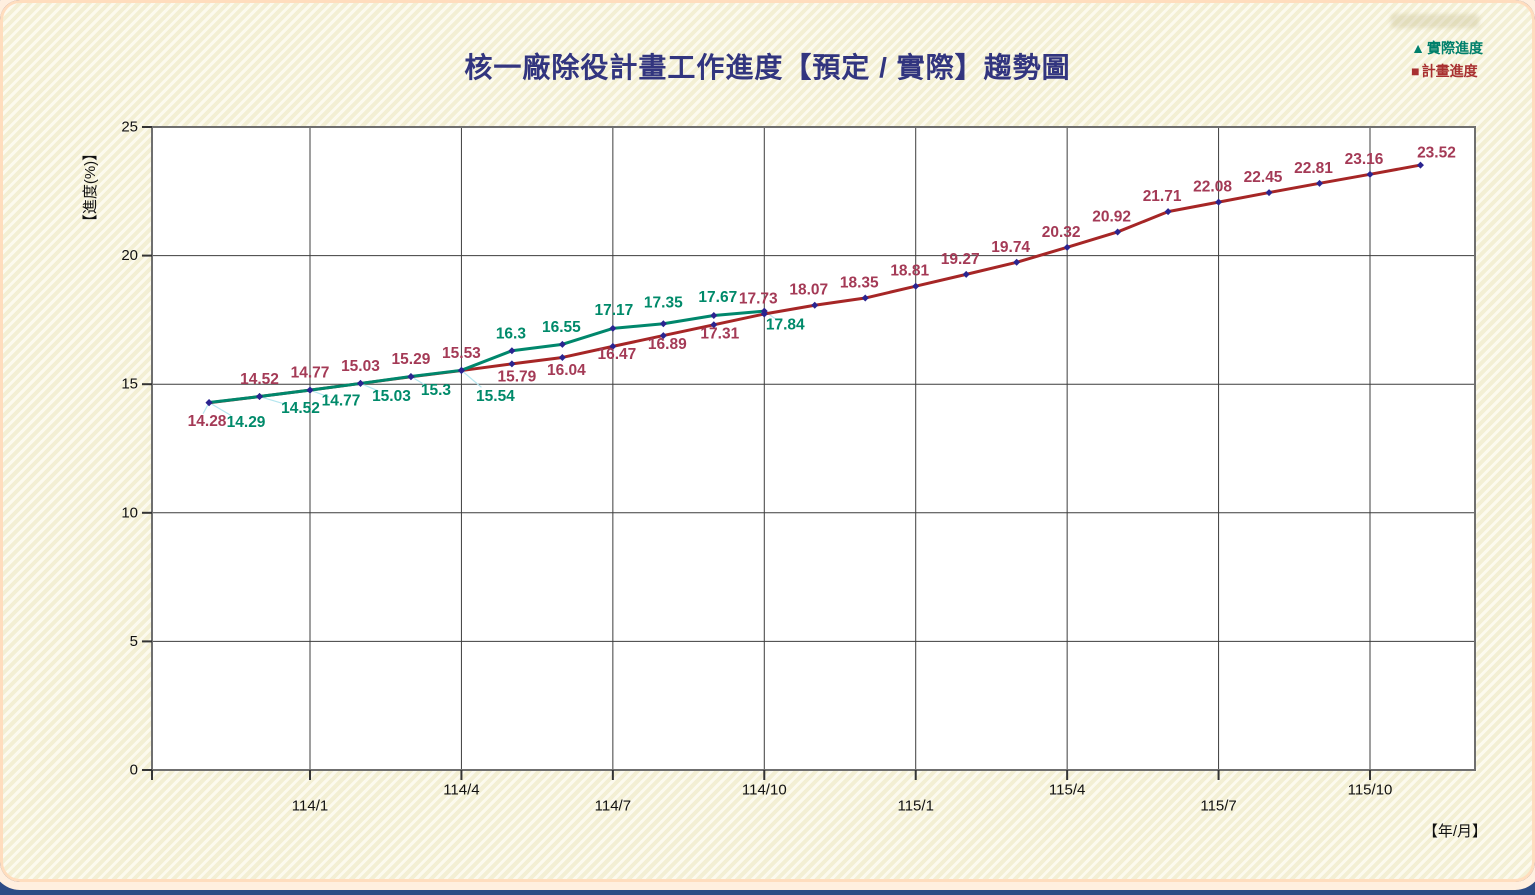  I want to click on data-label-plan: 15.53, so click(461, 353).